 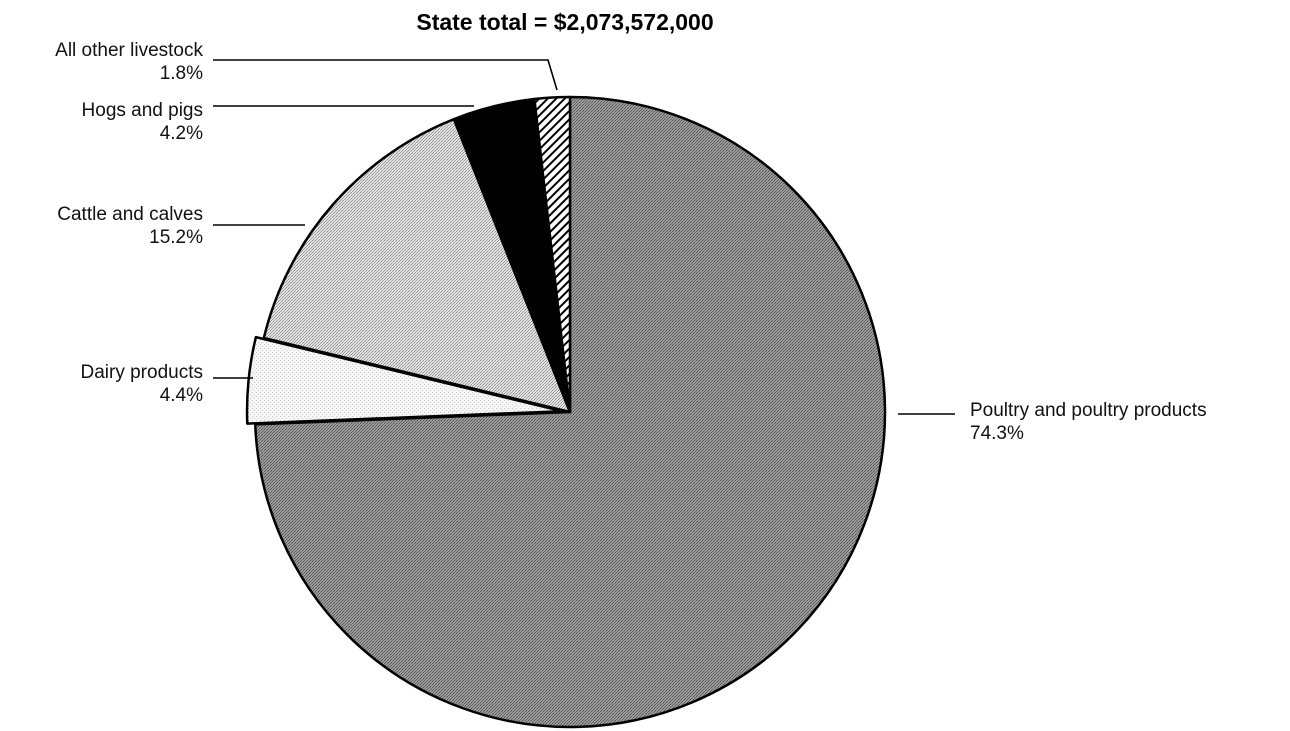 What do you see at coordinates (417, 265) in the screenshot?
I see `pie-slice-cattle` at bounding box center [417, 265].